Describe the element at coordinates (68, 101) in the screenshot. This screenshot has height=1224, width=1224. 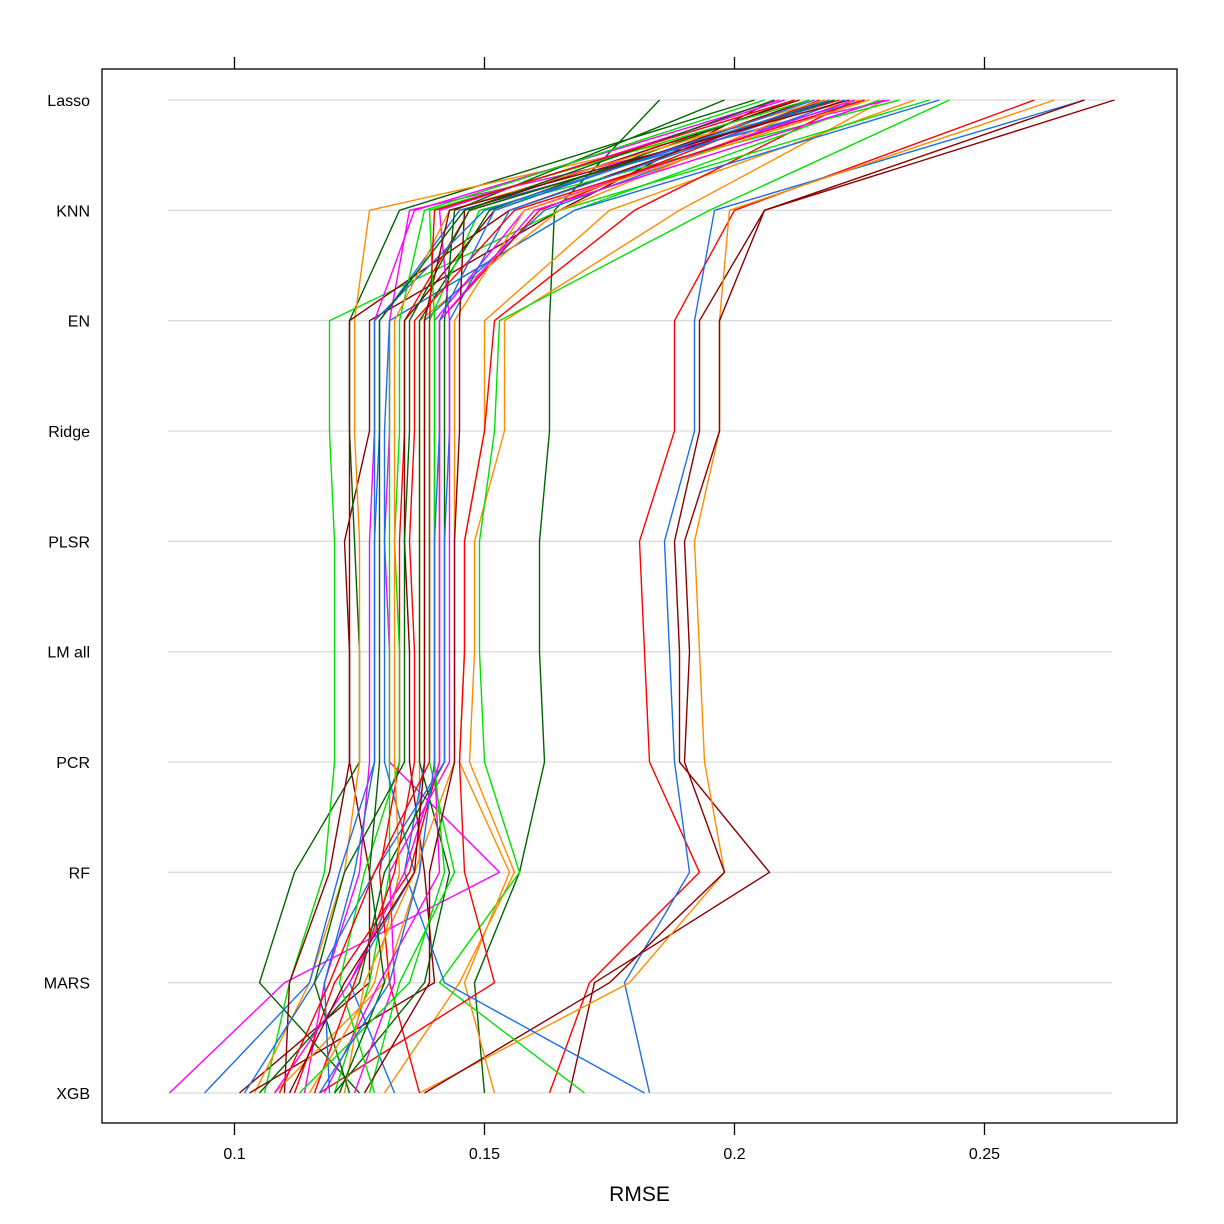
I see `y-tick-label: Lasso` at that location.